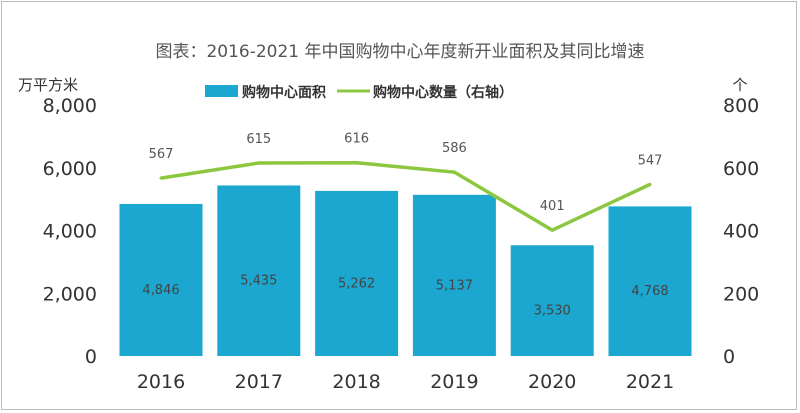 Image resolution: width=800 pixels, height=413 pixels. What do you see at coordinates (221, 91) in the screenshot?
I see `legend-swatch-bar` at bounding box center [221, 91].